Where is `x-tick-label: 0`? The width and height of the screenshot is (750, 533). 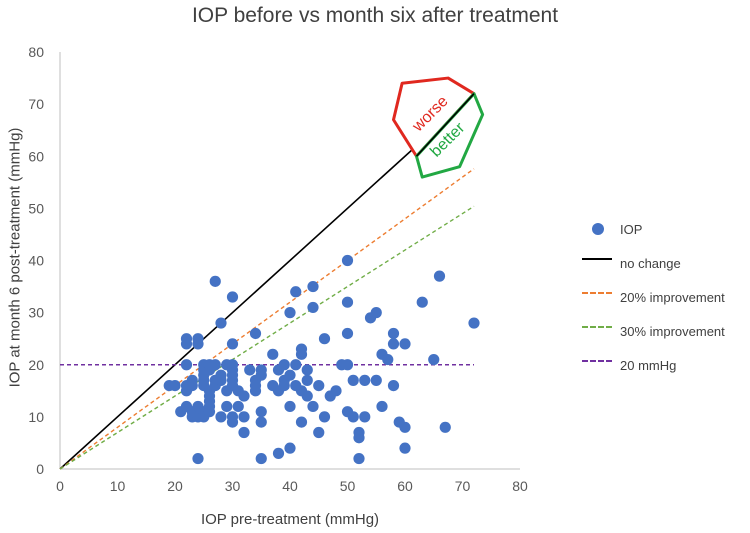 x-tick-label: 0 is located at coordinates (60, 486).